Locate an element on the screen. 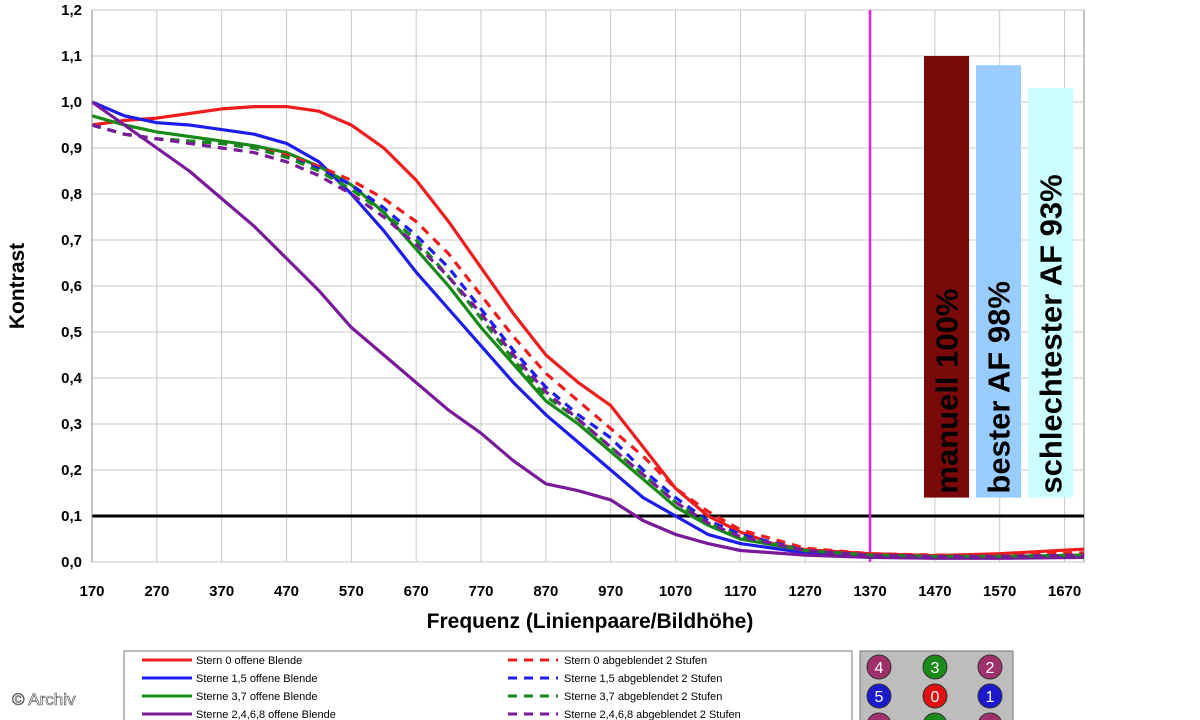  x-axis-title: Frequenz (Linienpaare/Bildhöhe) is located at coordinates (590, 621).